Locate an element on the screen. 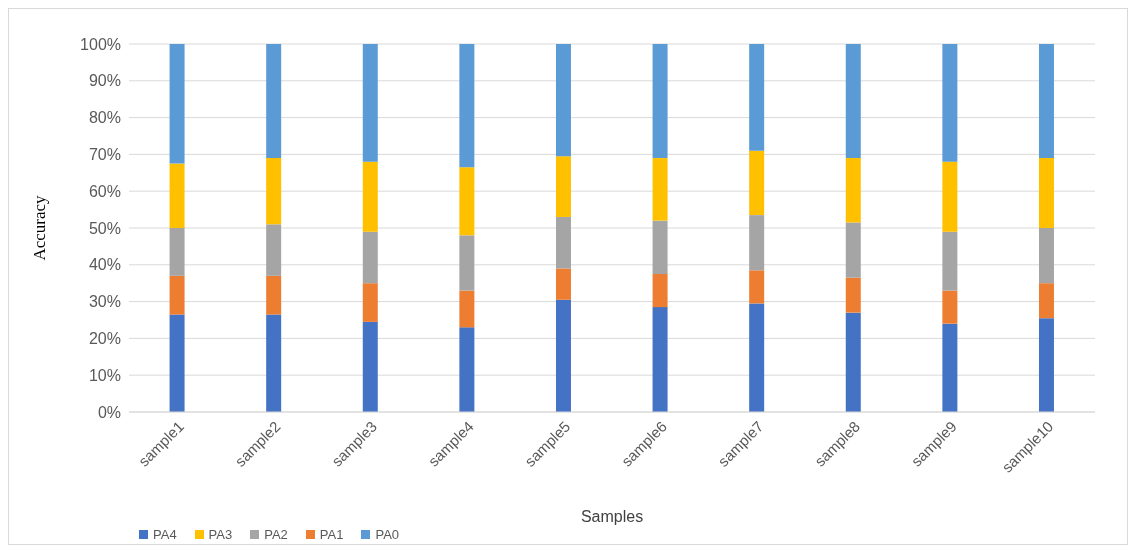 Image resolution: width=1138 pixels, height=553 pixels. legend-label: PA3 is located at coordinates (220, 534).